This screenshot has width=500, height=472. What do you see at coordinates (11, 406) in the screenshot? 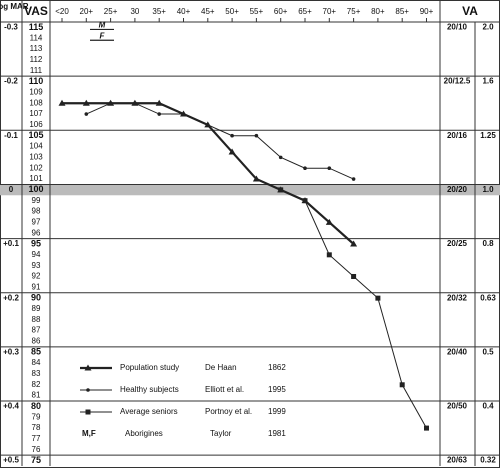
I see `logmar-label: +0.4` at bounding box center [11, 406].